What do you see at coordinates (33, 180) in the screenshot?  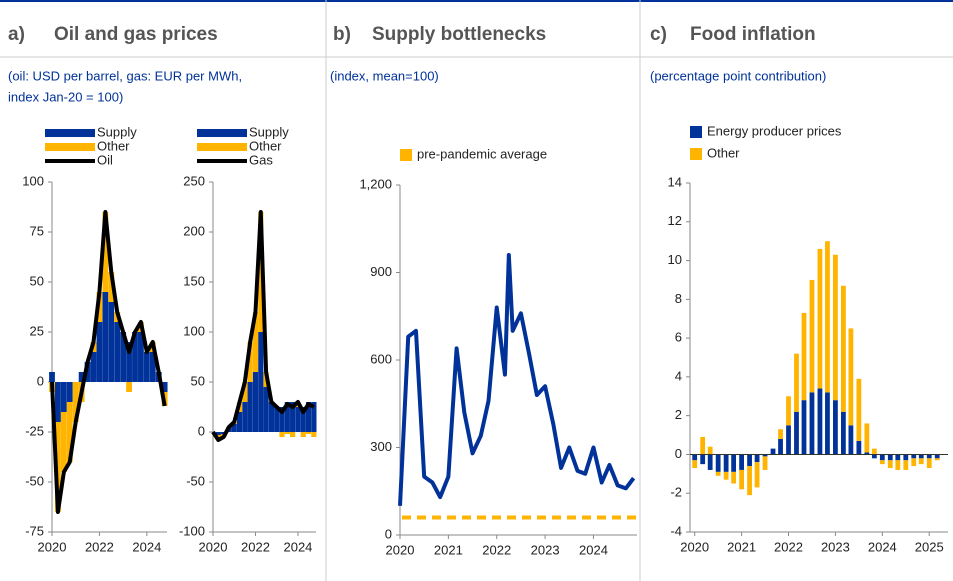 I see `y-tick-label: 100` at bounding box center [33, 180].